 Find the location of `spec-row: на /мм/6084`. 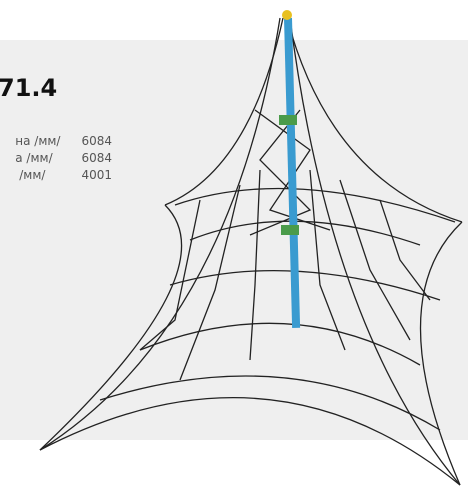

spec-row: на /мм/6084 is located at coordinates (56, 141).